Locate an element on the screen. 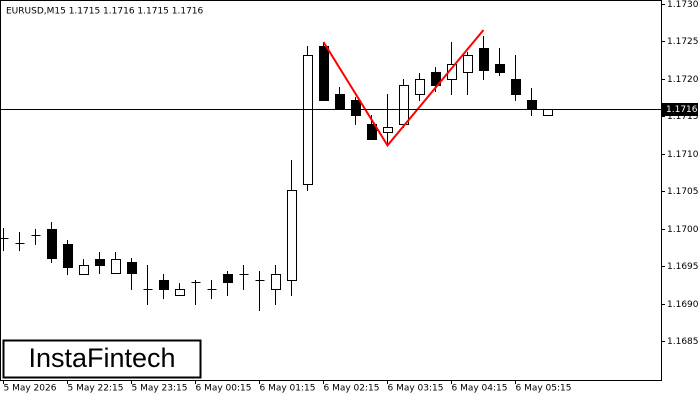 This screenshot has height=400, width=700. x-tick-label: 6 May 01:15 is located at coordinates (288, 389).